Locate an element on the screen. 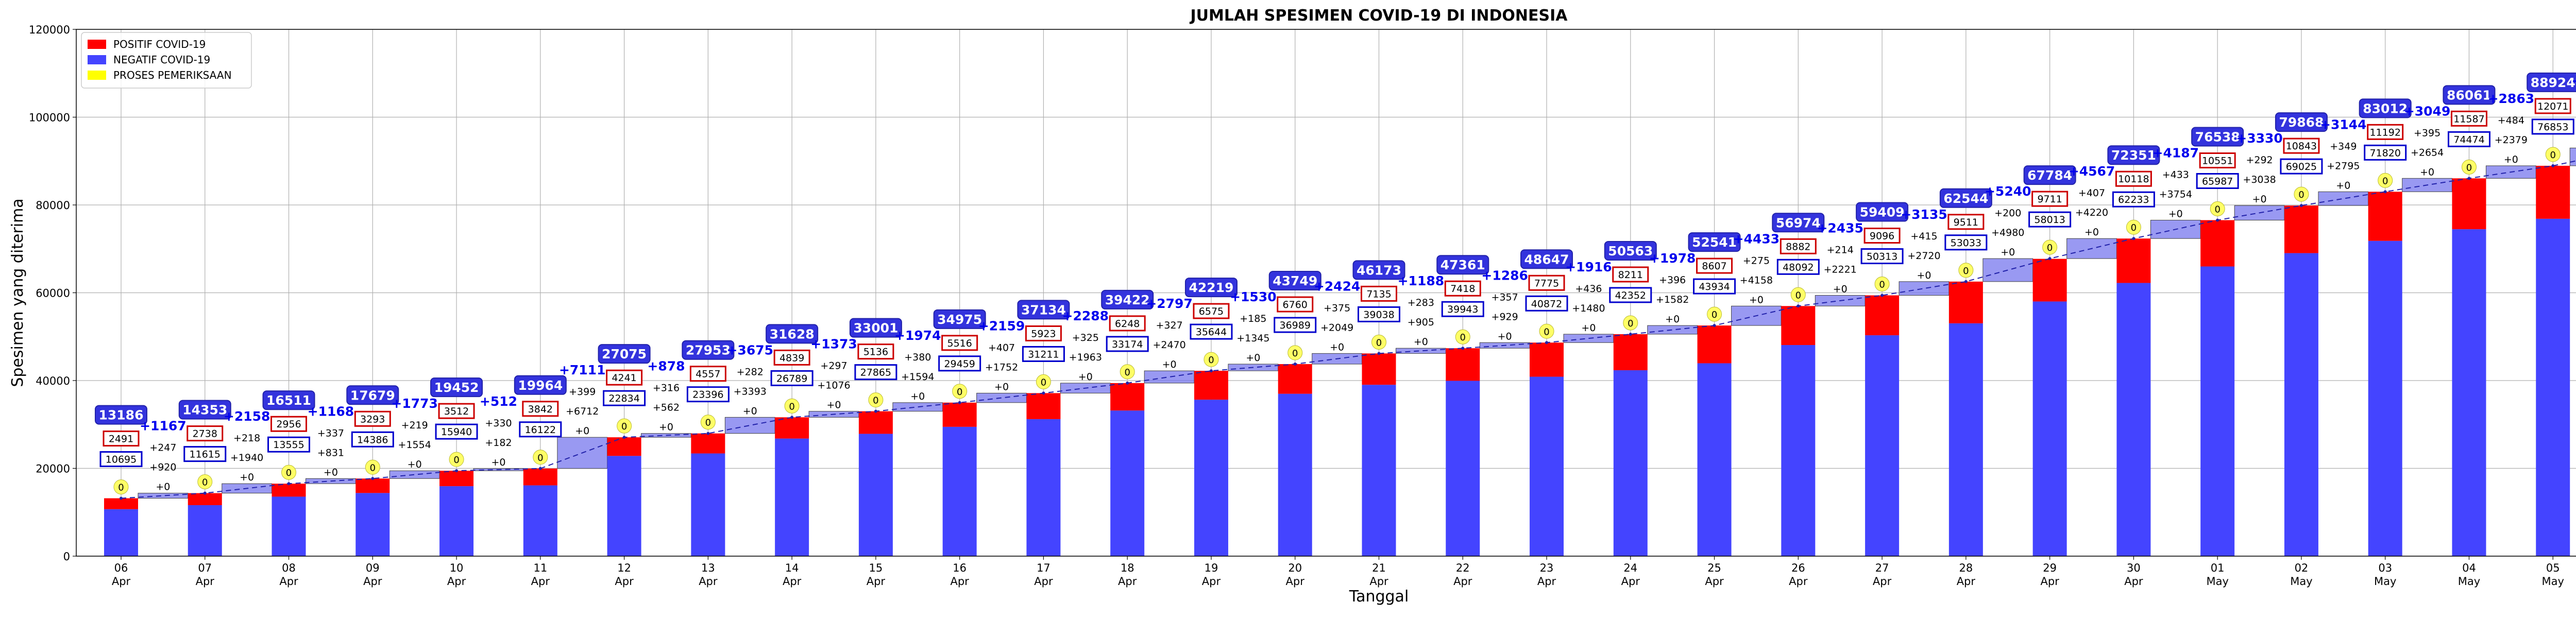 This screenshot has width=2576, height=620. increment-detail-label: +380 is located at coordinates (917, 358).